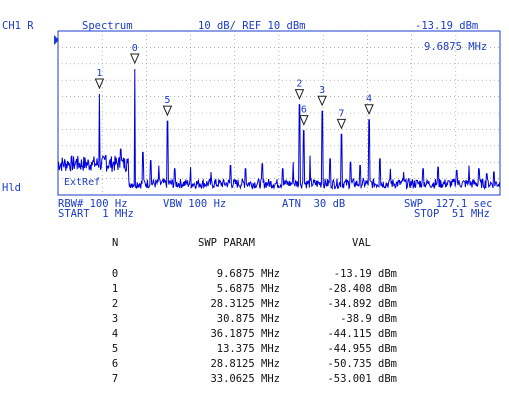 The image size is (509, 401). I want to click on scale-label: 10 dB/ REF 10 dBm, so click(252, 26).